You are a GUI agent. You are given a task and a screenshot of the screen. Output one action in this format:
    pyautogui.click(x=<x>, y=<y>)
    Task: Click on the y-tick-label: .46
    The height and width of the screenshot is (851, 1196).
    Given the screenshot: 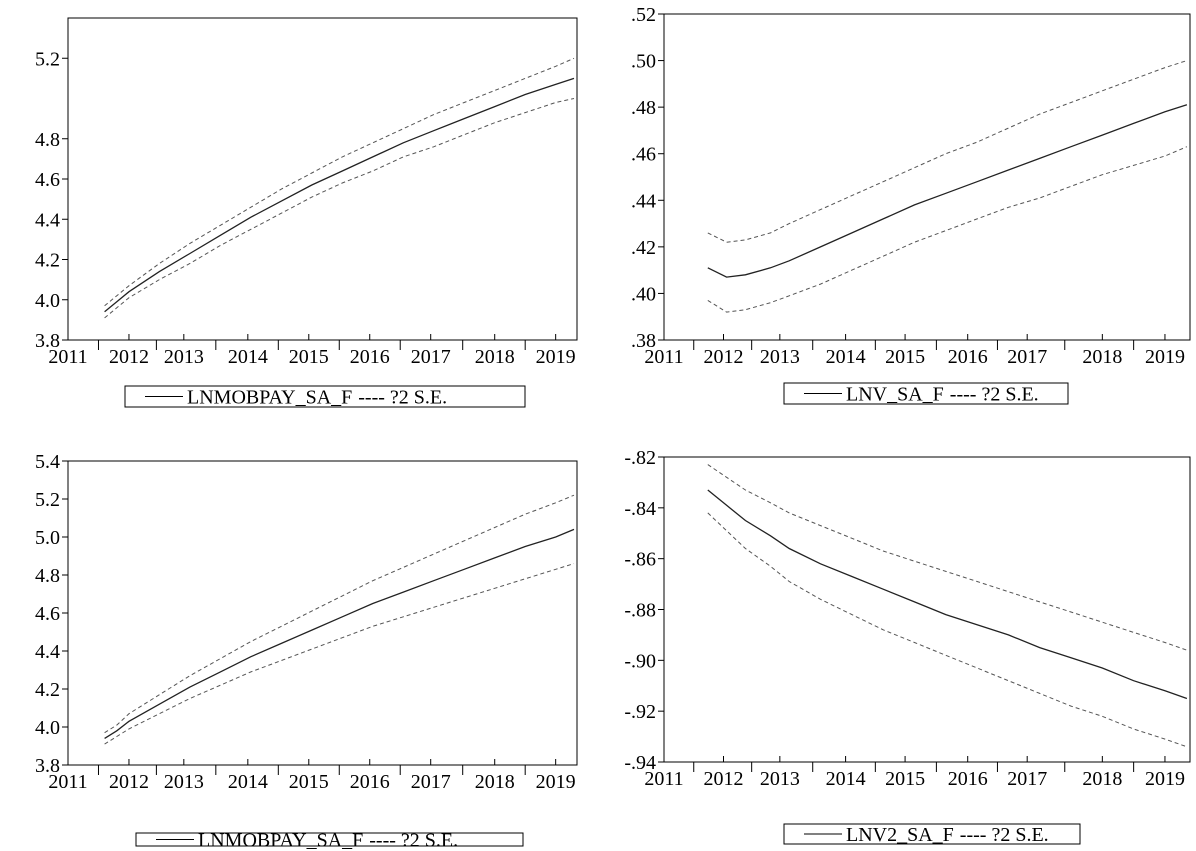 What is the action you would take?
    pyautogui.click(x=643, y=155)
    